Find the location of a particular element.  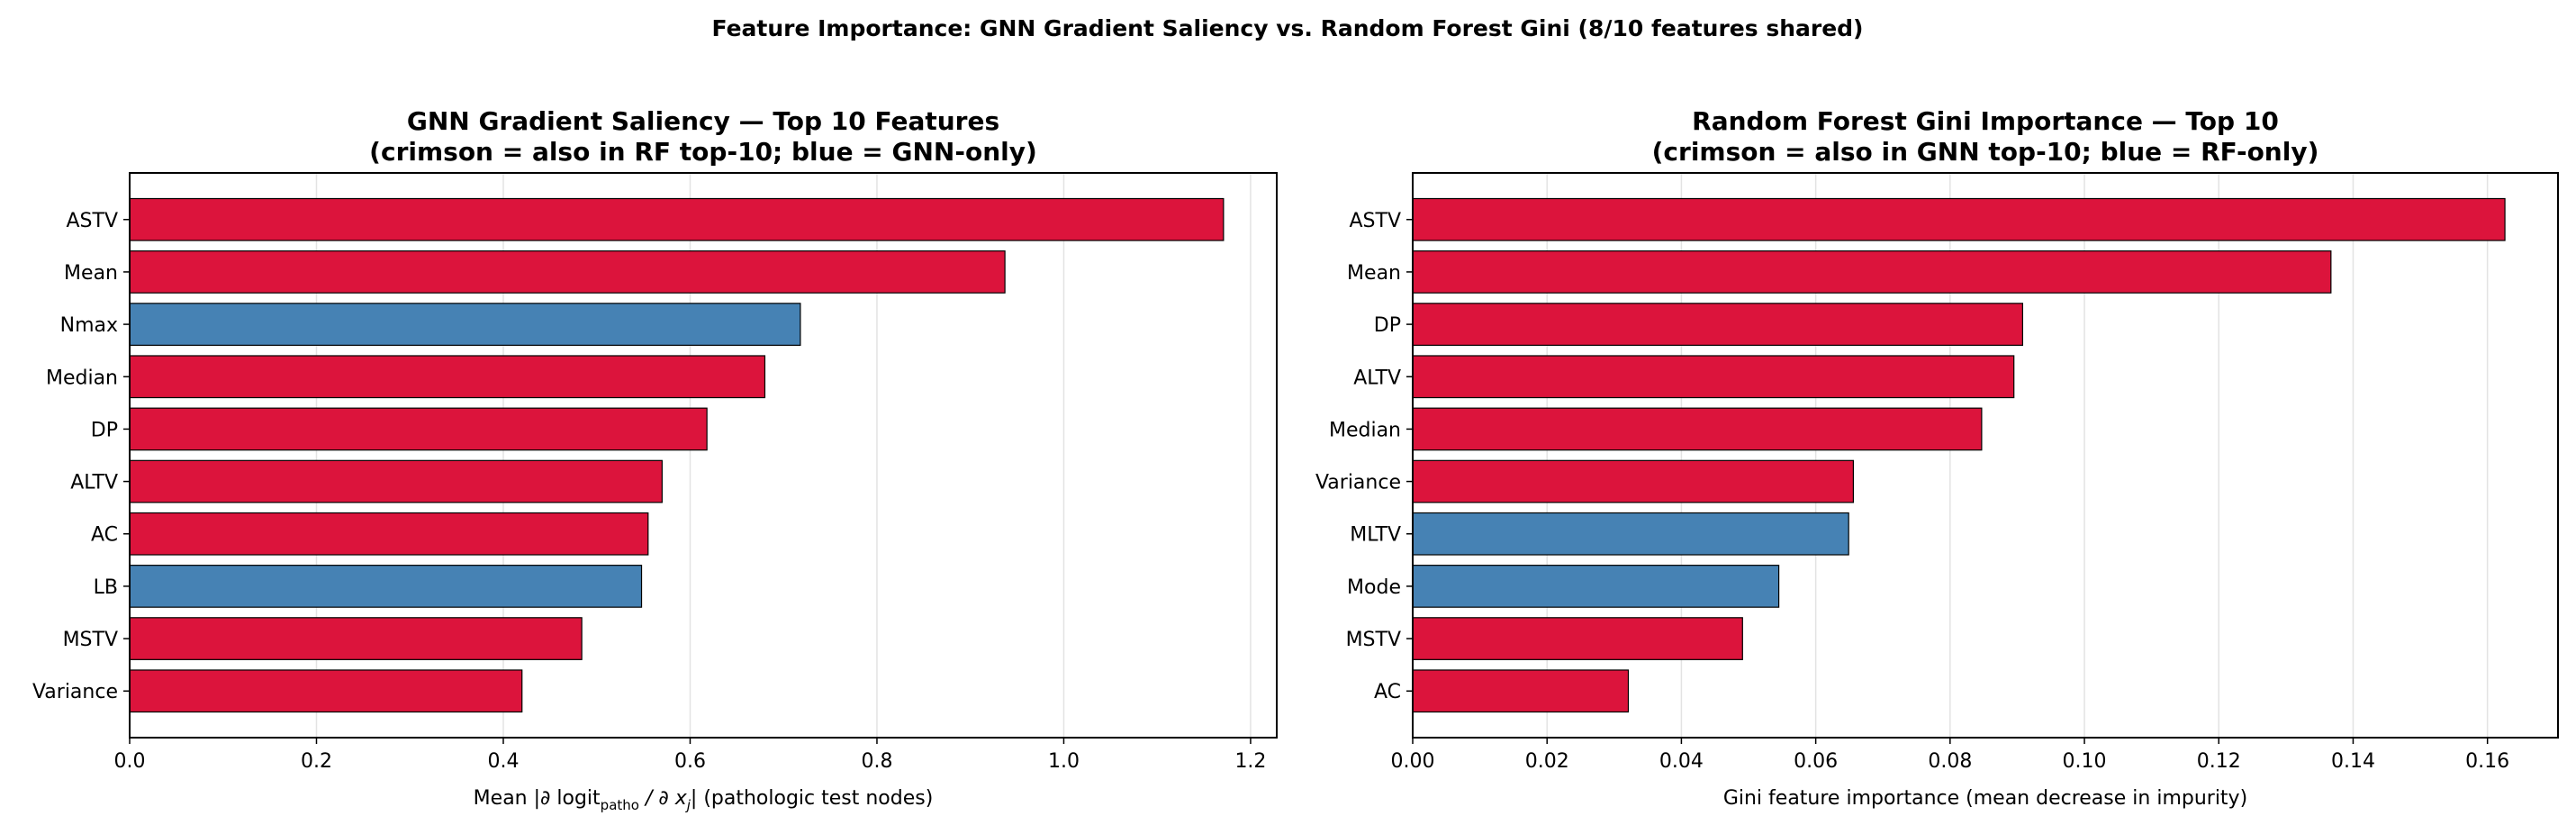

rf-ytick-label: Median is located at coordinates (1365, 430).